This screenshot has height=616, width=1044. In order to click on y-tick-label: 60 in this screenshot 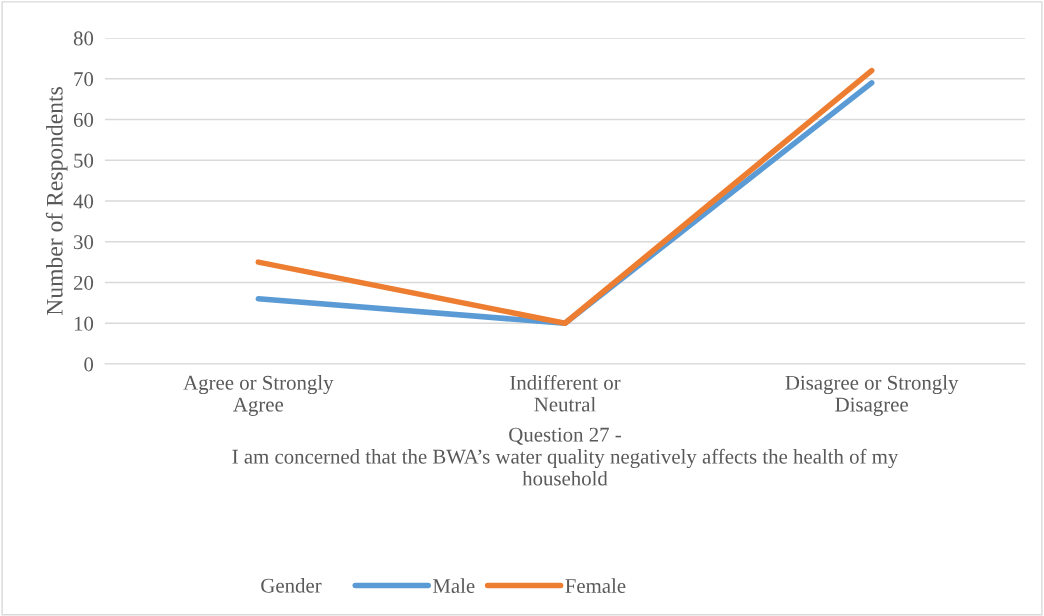, I will do `click(83, 119)`.